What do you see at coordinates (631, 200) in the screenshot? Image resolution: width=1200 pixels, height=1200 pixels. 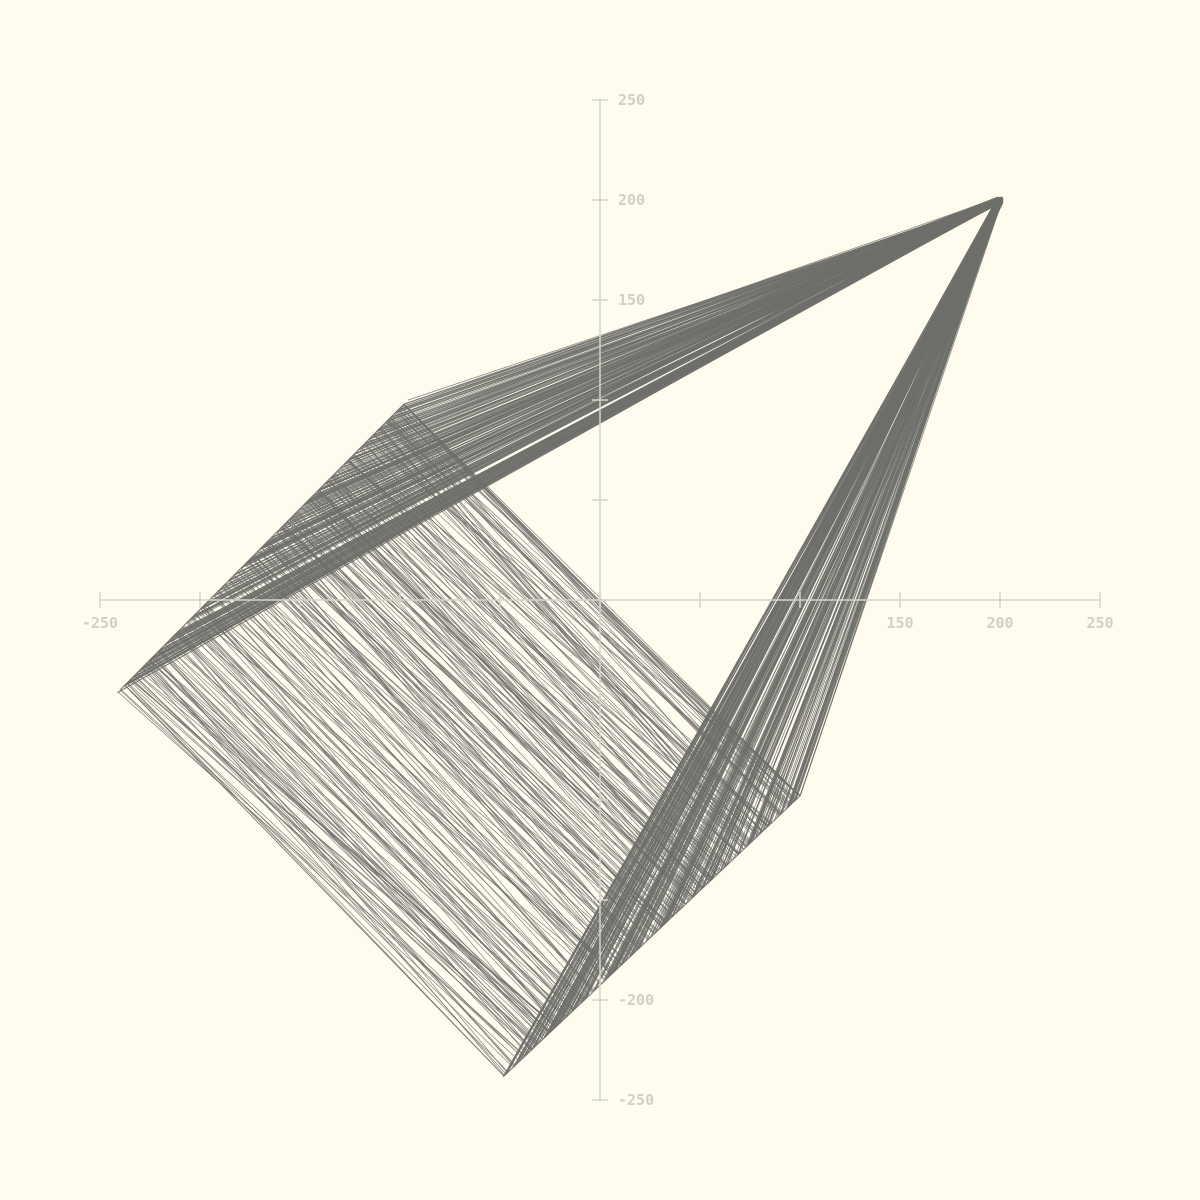 I see `y-tick-label-200: 200` at bounding box center [631, 200].